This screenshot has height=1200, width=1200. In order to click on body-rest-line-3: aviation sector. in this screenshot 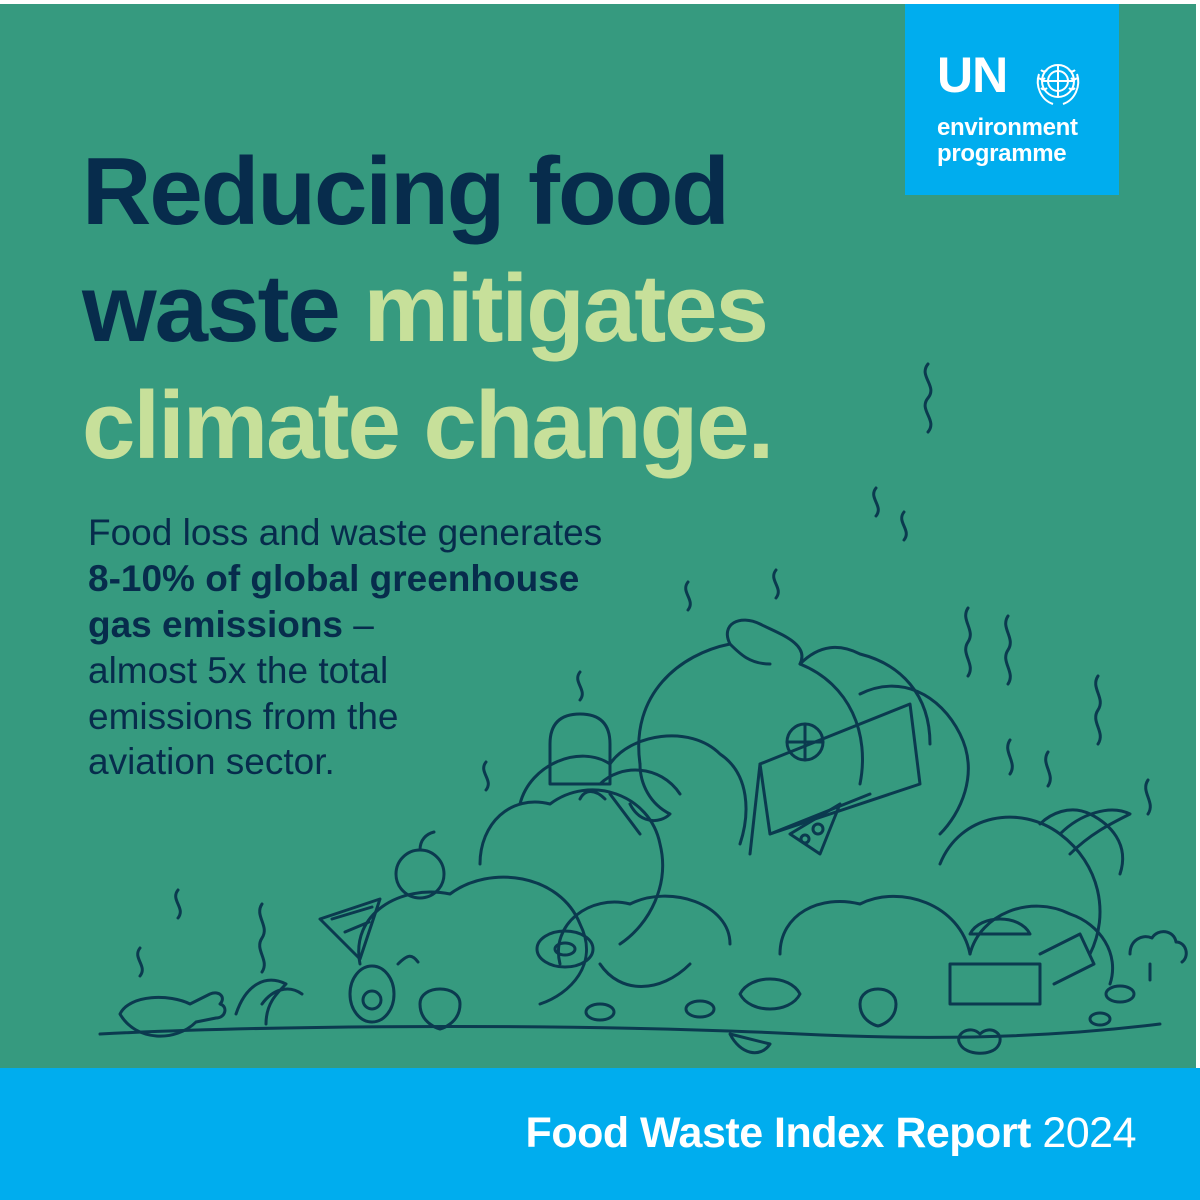, I will do `click(211, 762)`.